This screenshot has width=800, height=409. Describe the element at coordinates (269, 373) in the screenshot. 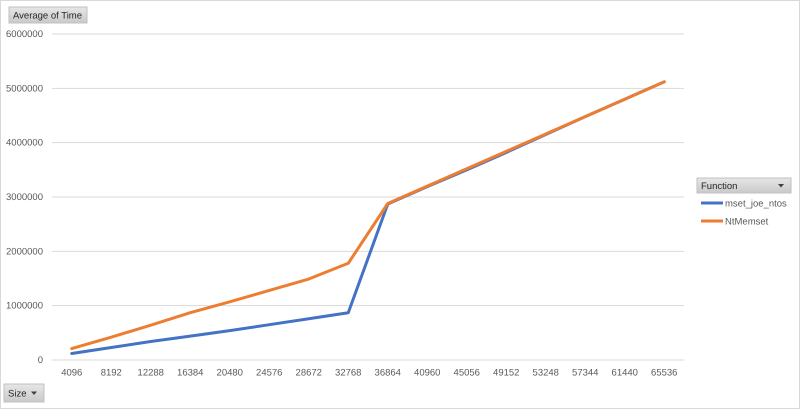

I see `x-tick-label: 24576` at that location.